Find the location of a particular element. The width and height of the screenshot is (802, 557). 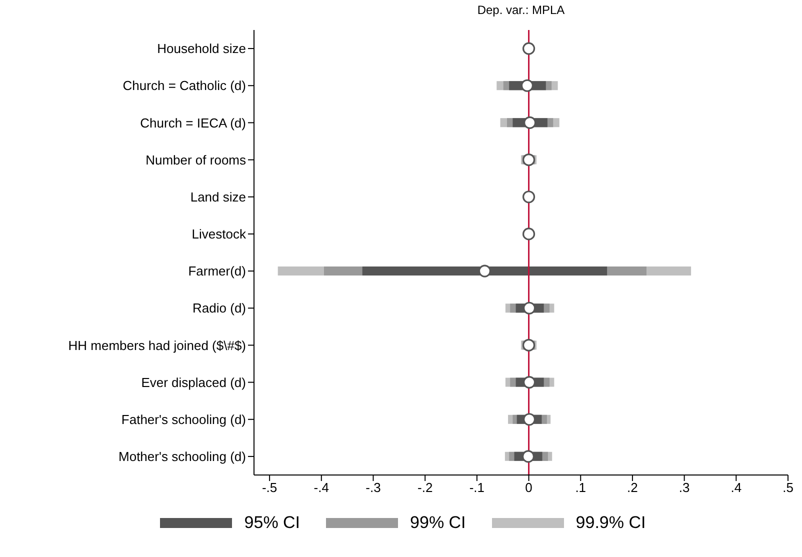

x-tick-label: -.1 is located at coordinates (477, 488).